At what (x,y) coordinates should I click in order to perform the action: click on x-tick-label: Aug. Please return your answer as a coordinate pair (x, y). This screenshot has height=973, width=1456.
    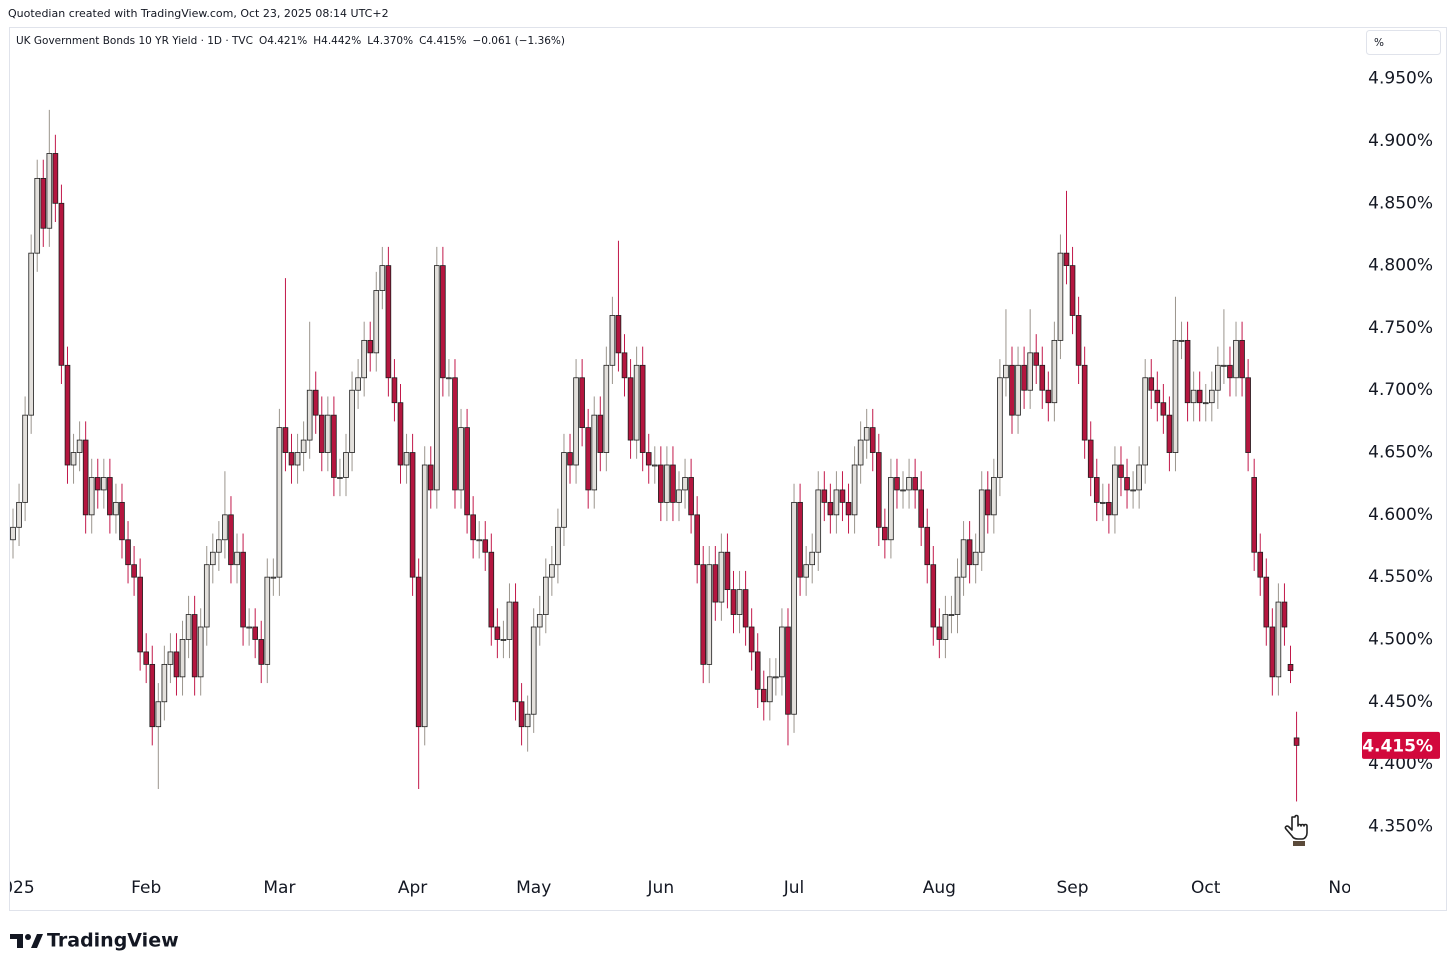
    Looking at the image, I should click on (939, 888).